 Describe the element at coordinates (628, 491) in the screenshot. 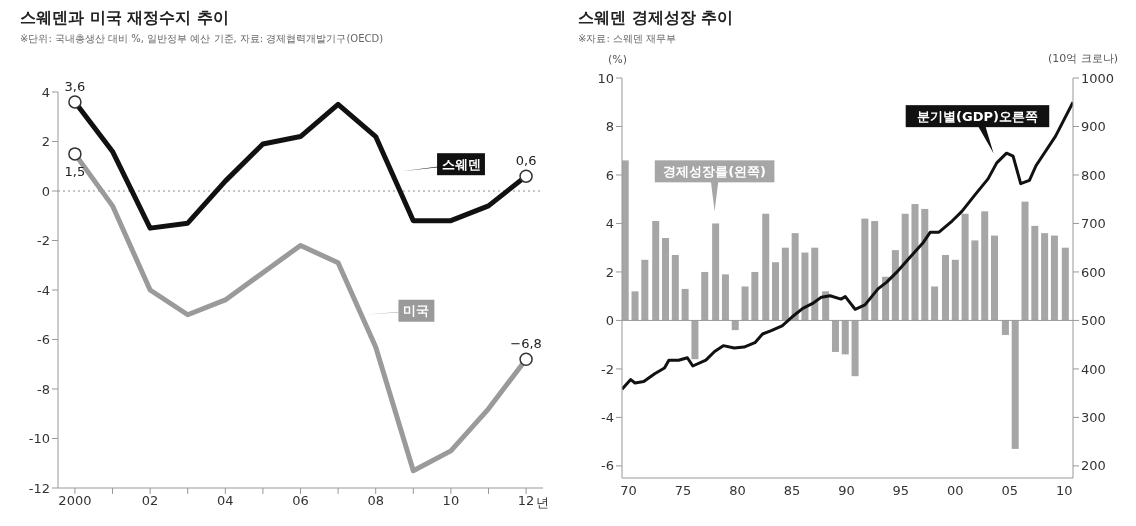

I see `x-tick-label: 70` at that location.